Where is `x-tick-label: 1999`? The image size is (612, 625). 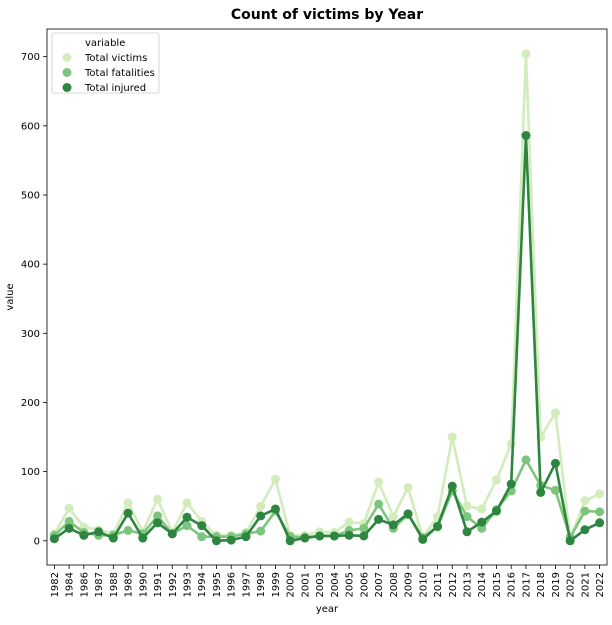 x-tick-label: 1999 is located at coordinates (276, 584).